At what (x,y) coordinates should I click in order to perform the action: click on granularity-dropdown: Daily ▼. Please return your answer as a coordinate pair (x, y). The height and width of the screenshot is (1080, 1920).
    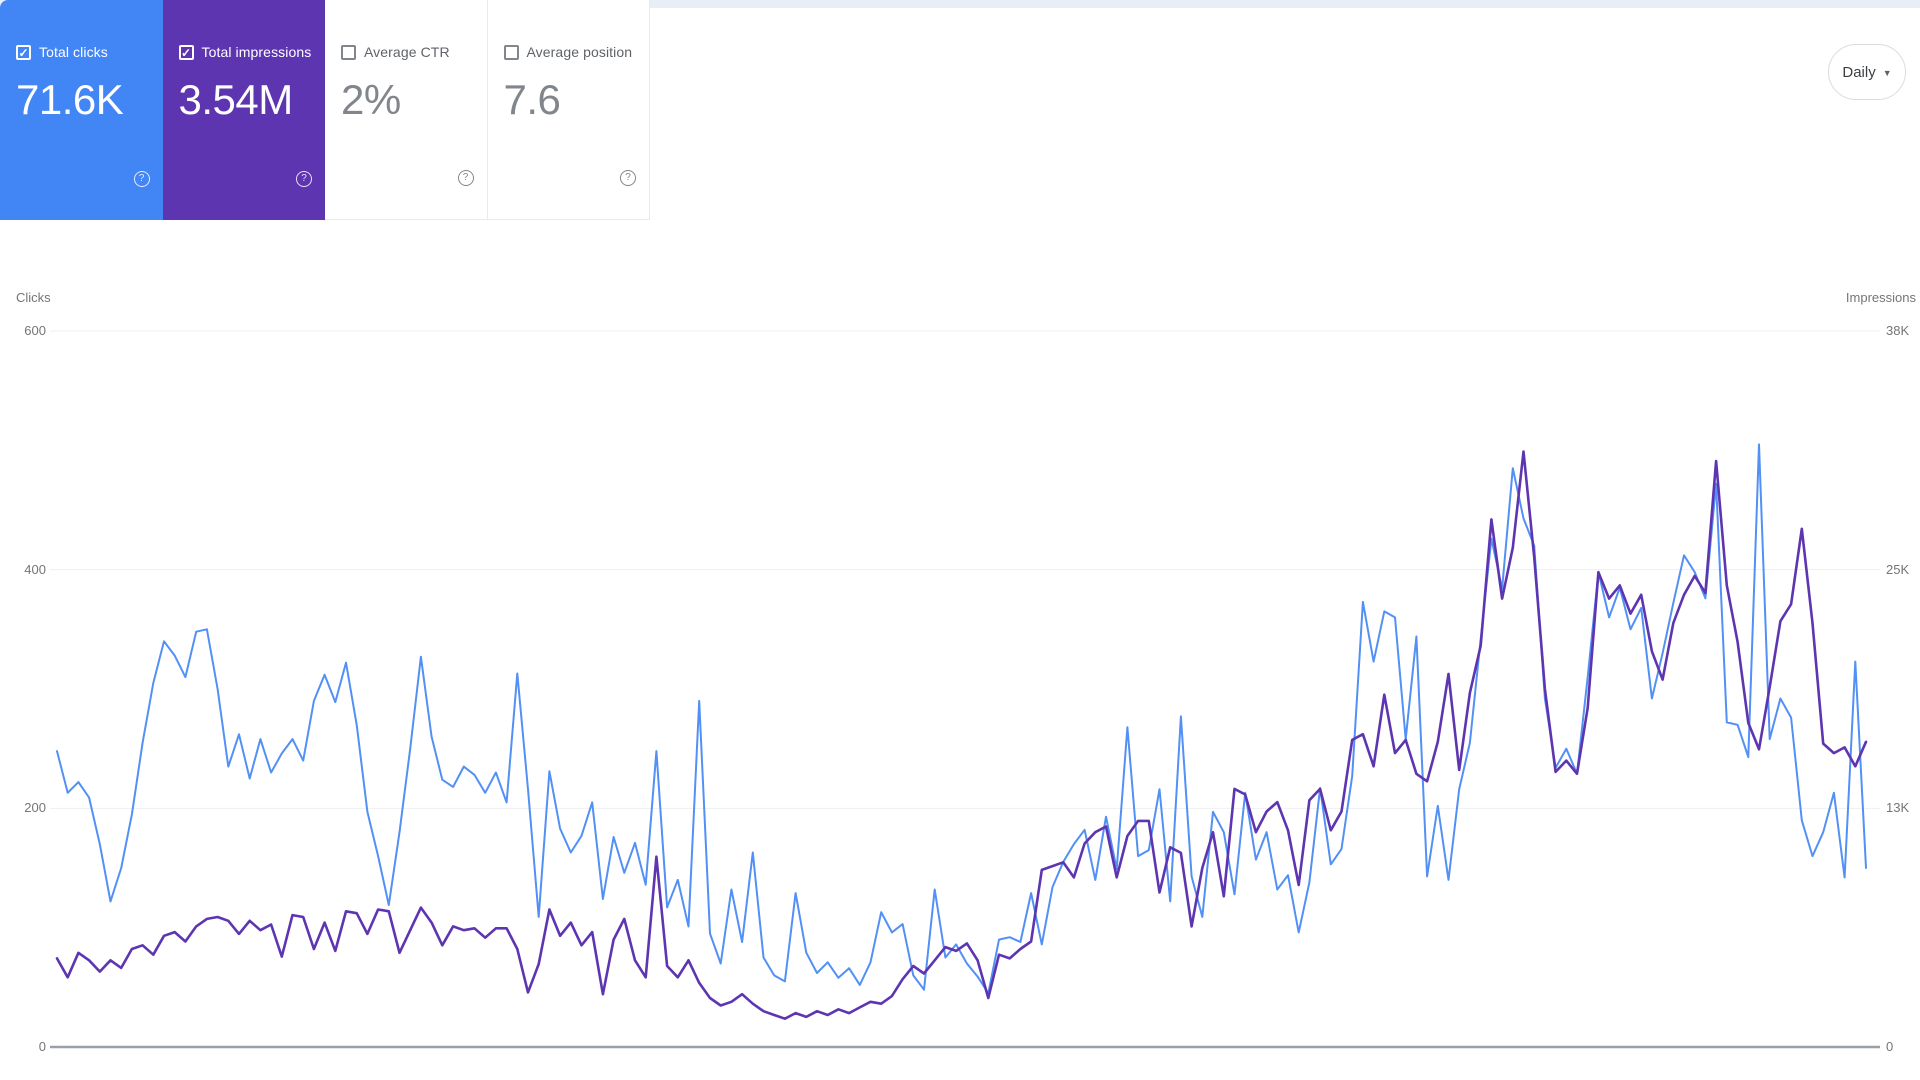
    Looking at the image, I should click on (1867, 72).